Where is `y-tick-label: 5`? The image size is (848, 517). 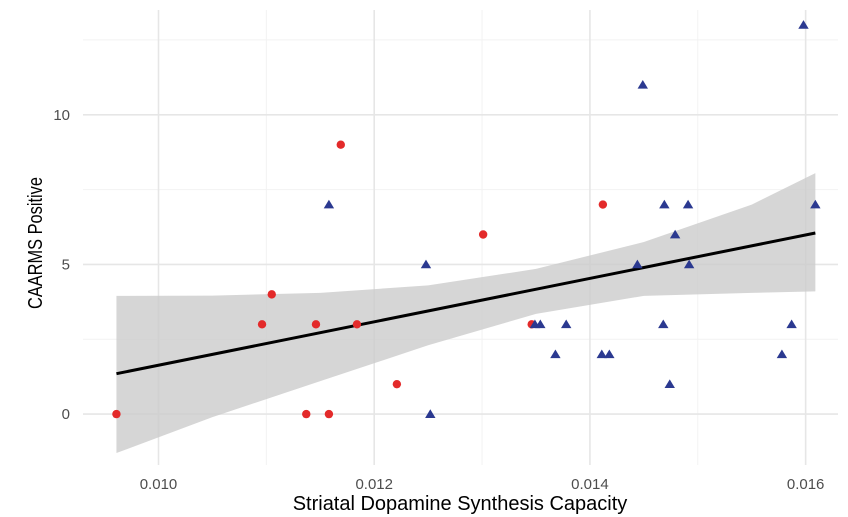
y-tick-label: 5 is located at coordinates (66, 264).